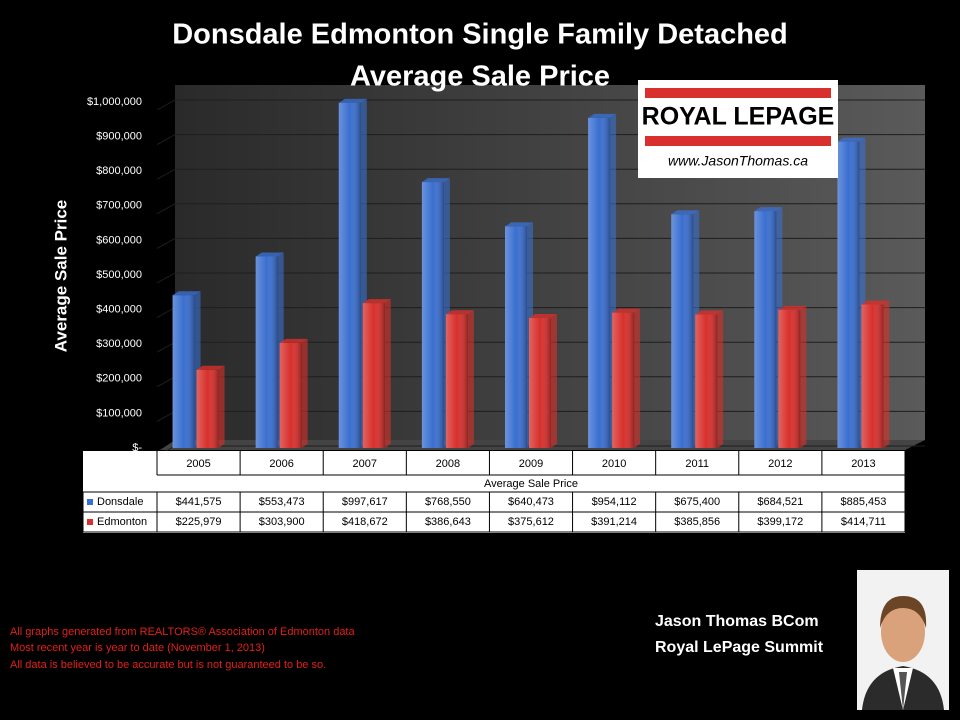  Describe the element at coordinates (119, 275) in the screenshot. I see `y-tick-label: $500,000` at that location.